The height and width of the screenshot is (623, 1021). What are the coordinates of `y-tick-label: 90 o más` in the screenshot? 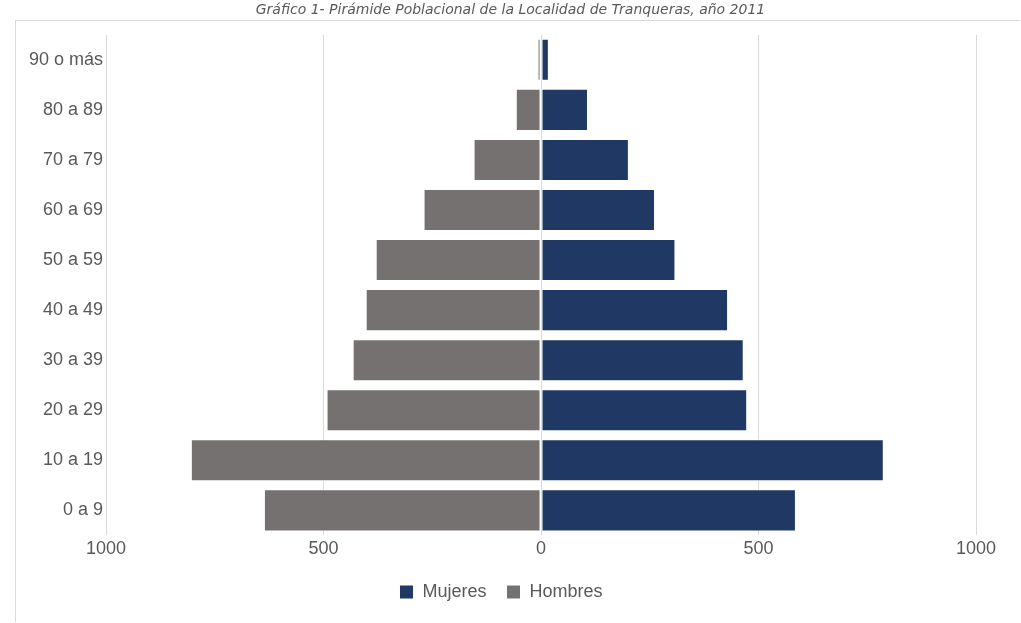 It's located at (66, 58).